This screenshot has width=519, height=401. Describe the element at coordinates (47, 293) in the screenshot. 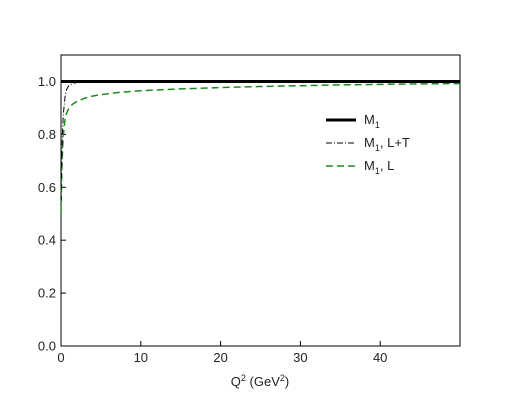

I see `y-tick-label: 0.2` at that location.